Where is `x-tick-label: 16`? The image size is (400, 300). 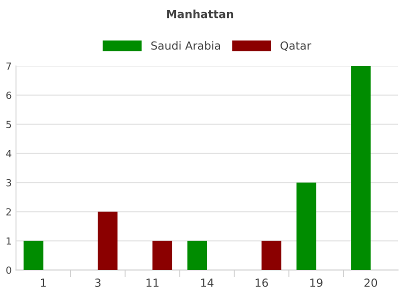 x-tick-label: 16 is located at coordinates (262, 282).